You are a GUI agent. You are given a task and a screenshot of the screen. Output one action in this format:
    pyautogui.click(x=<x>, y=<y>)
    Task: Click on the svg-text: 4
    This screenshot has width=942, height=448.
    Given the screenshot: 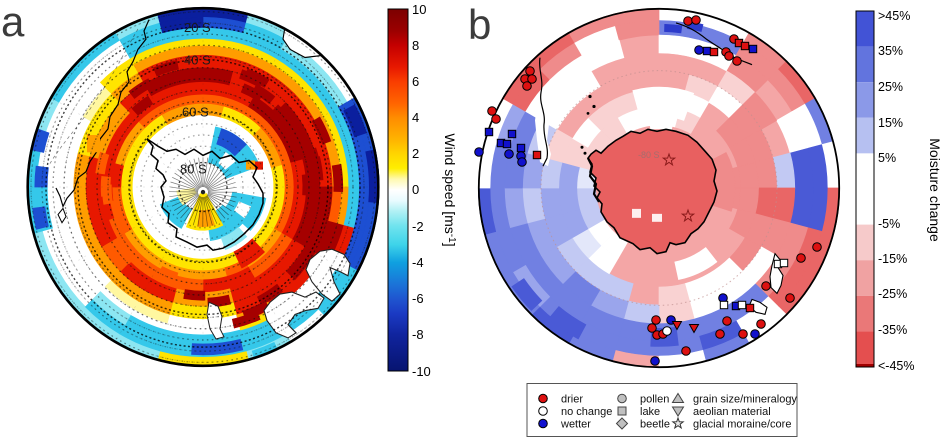 What is the action you would take?
    pyautogui.click(x=415, y=117)
    